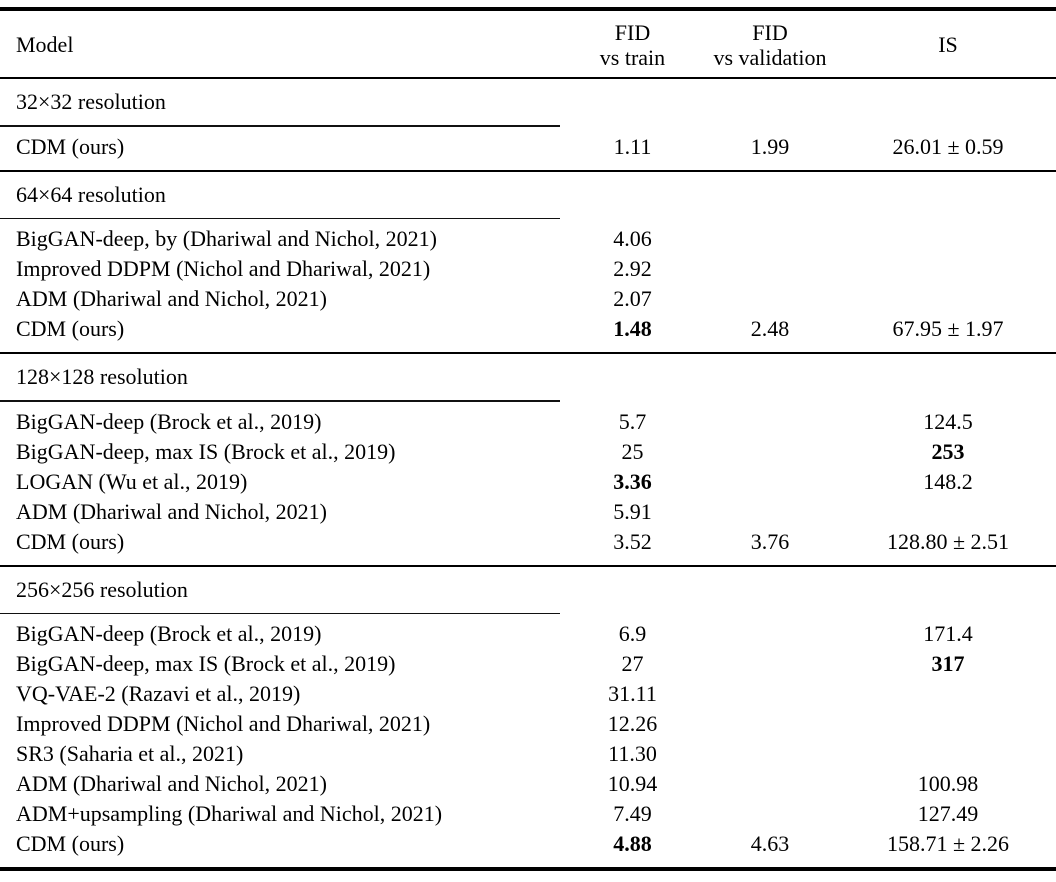 Image resolution: width=1056 pixels, height=882 pixels. Describe the element at coordinates (632, 843) in the screenshot. I see `fid-train-cell: 4.88` at that location.